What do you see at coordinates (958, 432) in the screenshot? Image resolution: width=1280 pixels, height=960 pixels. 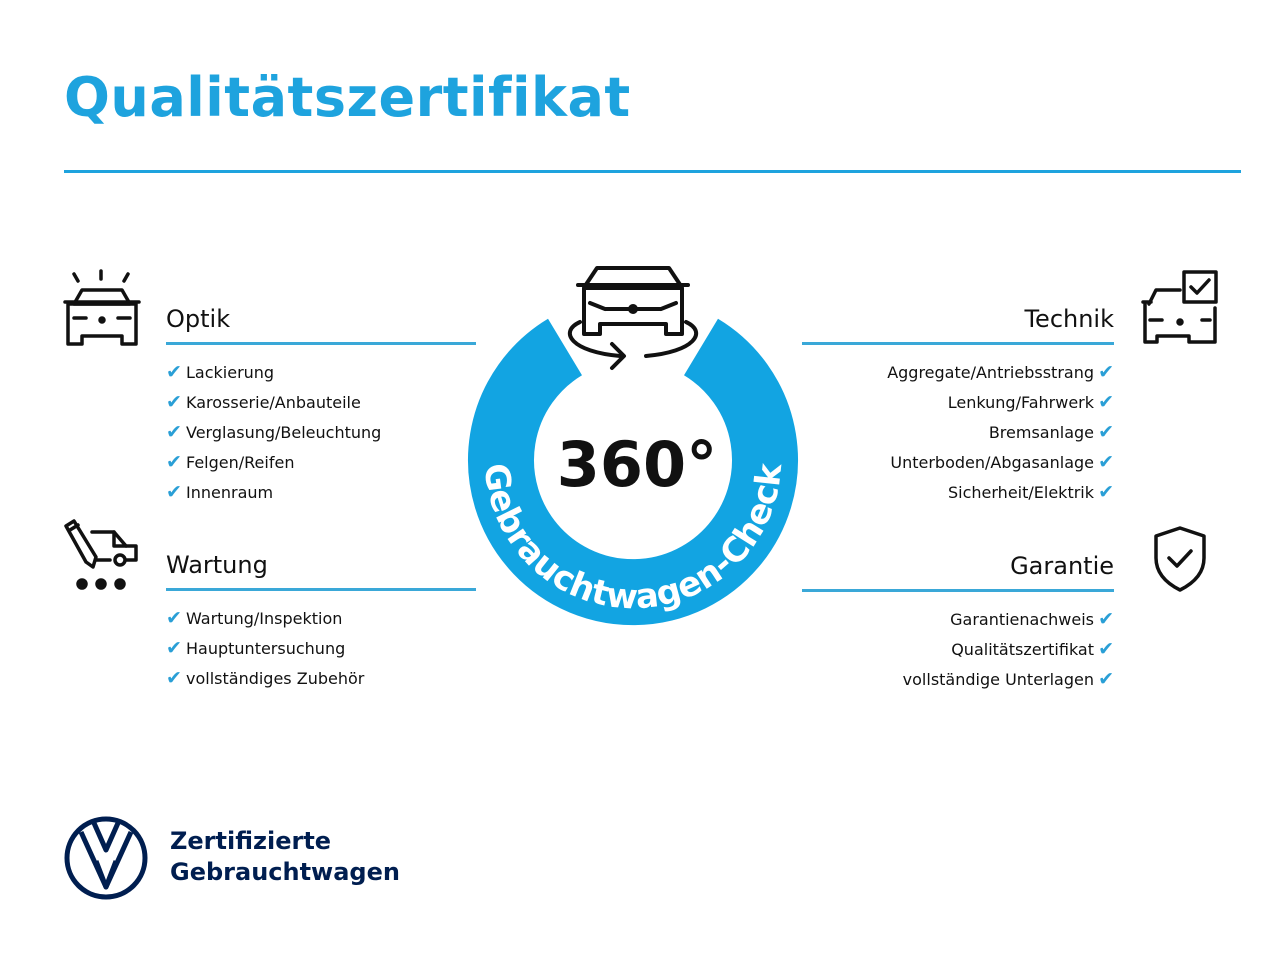 I see `list-item: Bremsanlage ✔` at bounding box center [958, 432].